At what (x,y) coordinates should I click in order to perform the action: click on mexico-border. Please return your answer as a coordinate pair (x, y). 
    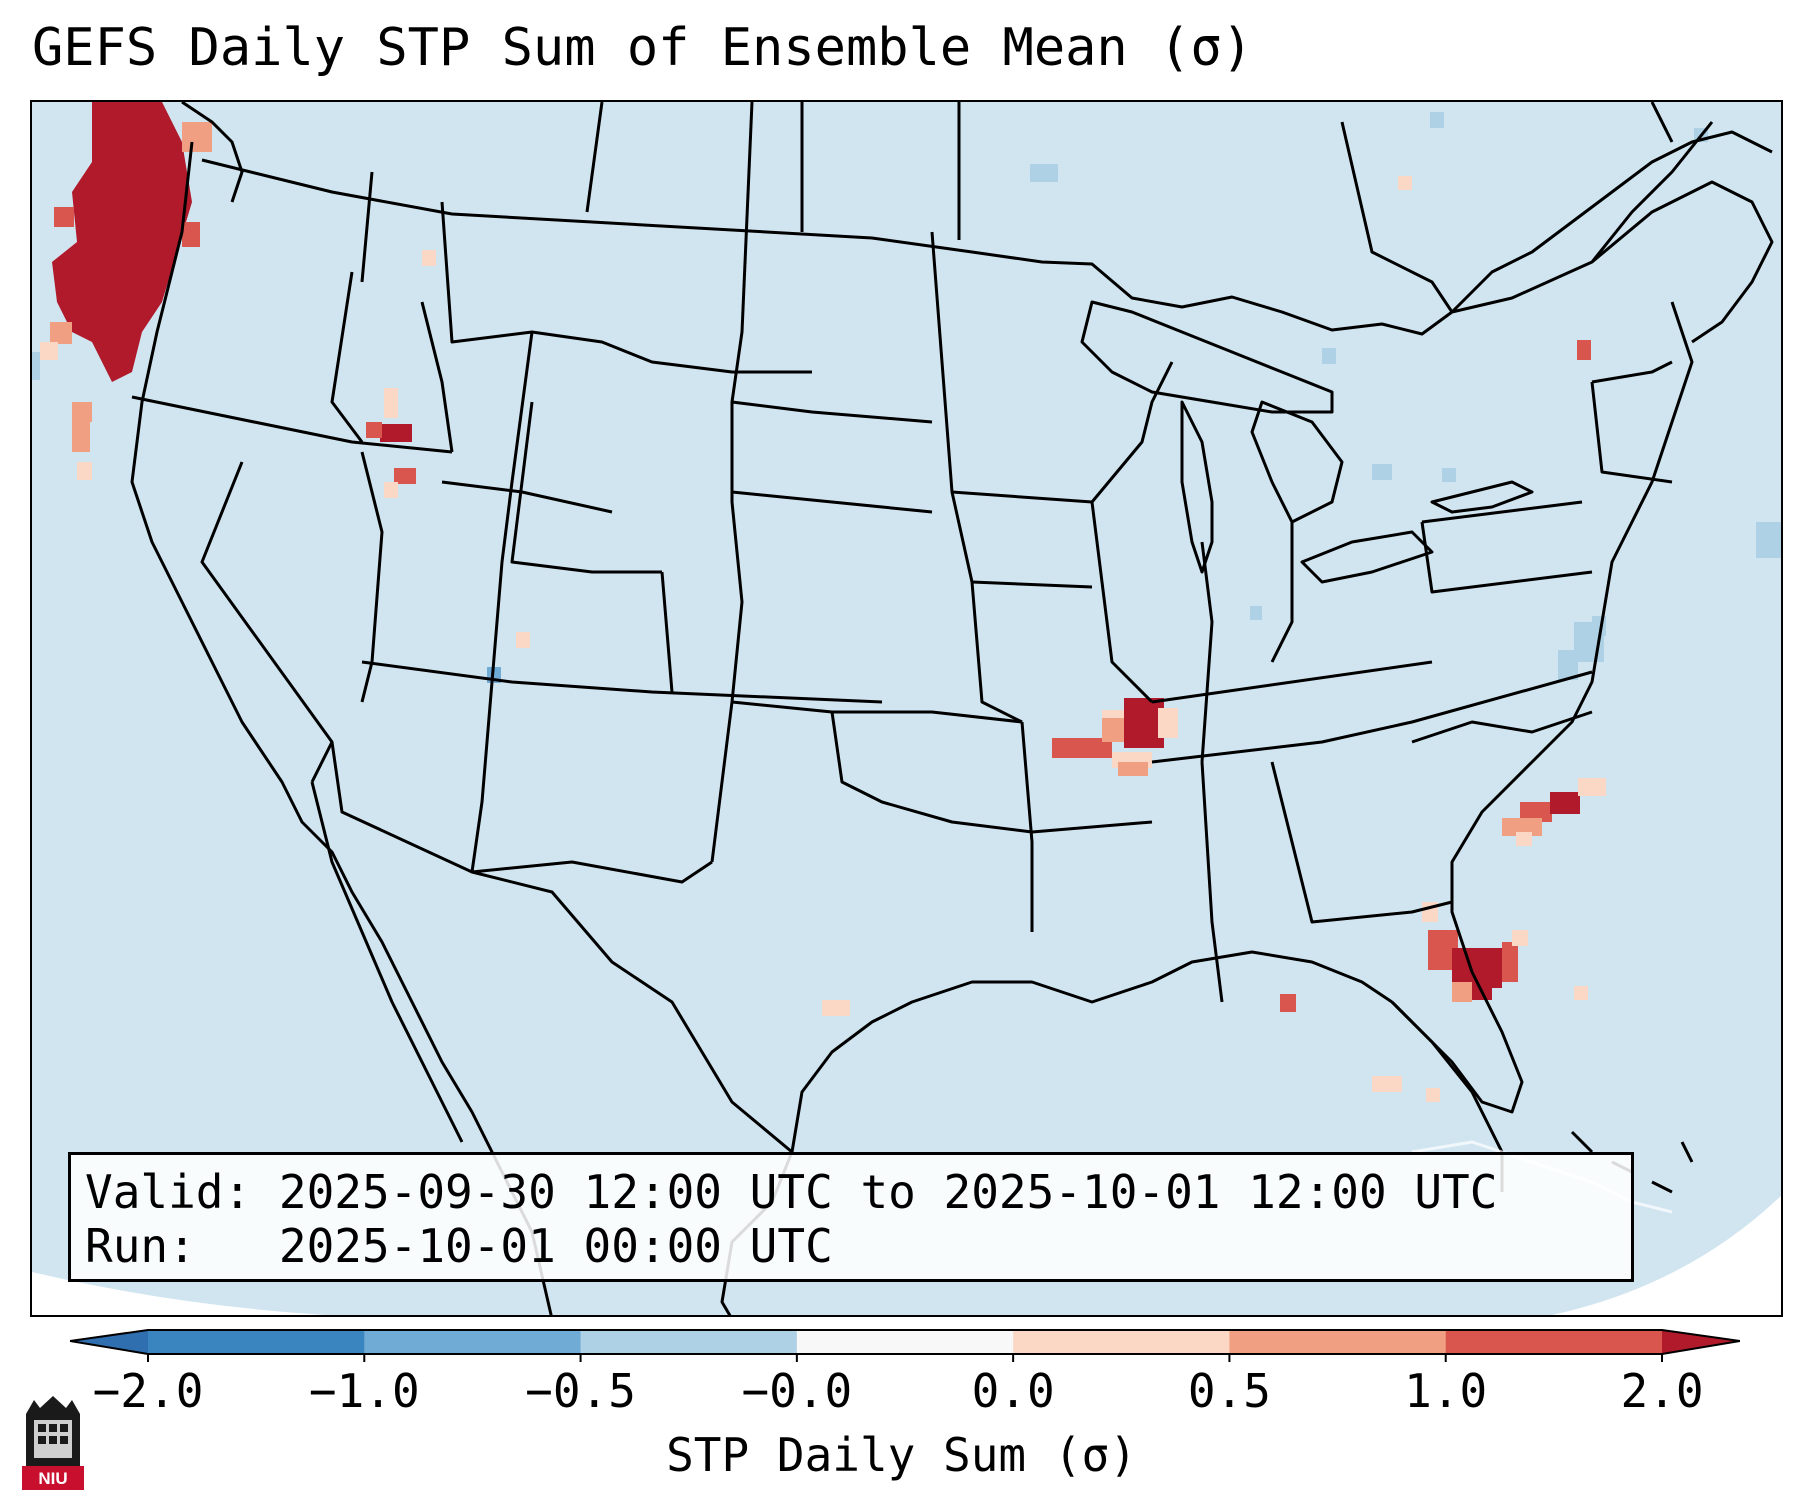
    Looking at the image, I should click on (632, 1012).